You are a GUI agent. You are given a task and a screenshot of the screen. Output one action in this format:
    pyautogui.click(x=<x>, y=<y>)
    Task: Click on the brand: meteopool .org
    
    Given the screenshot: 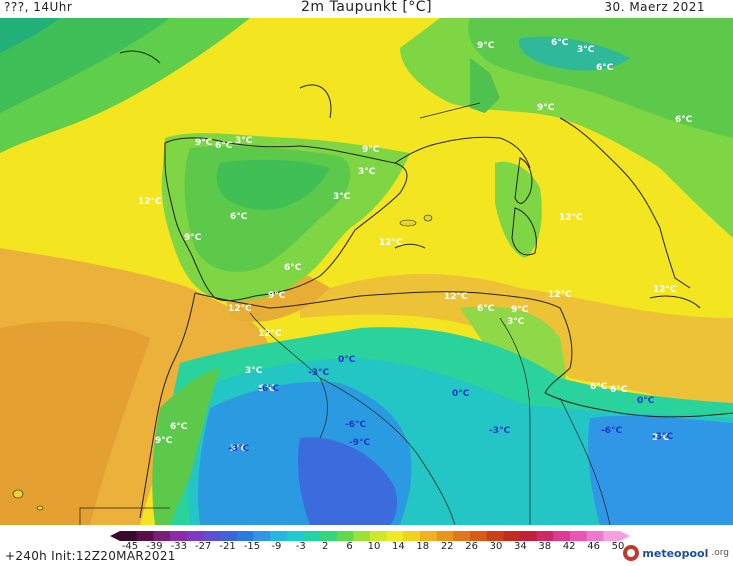 What is the action you would take?
    pyautogui.click(x=676, y=553)
    